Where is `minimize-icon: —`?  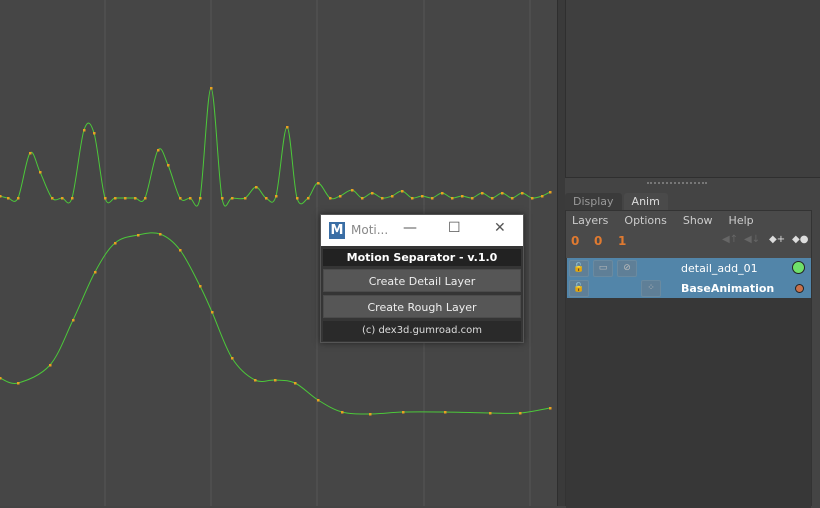 minimize-icon: — is located at coordinates (410, 228).